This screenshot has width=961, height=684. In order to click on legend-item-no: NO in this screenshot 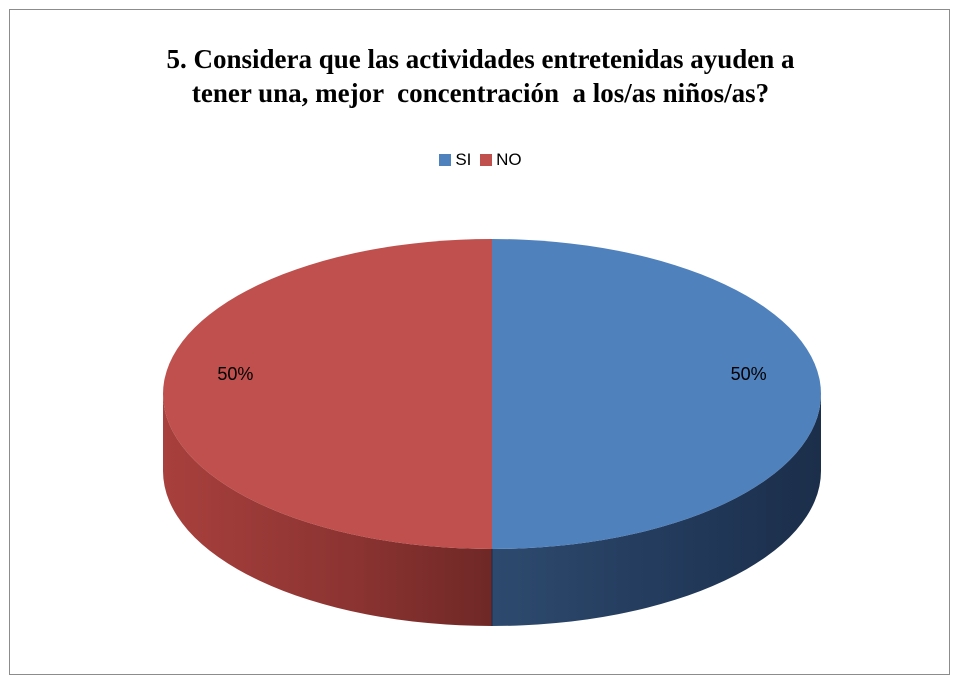, I will do `click(501, 160)`.